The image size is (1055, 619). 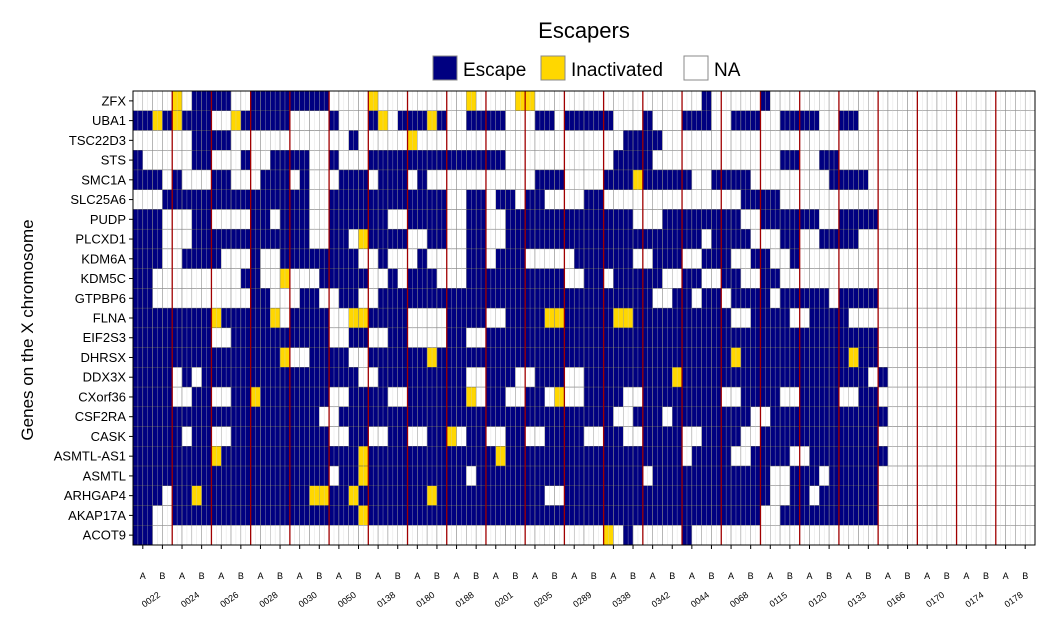 I want to click on legend-label: Inactivated, so click(x=617, y=70).